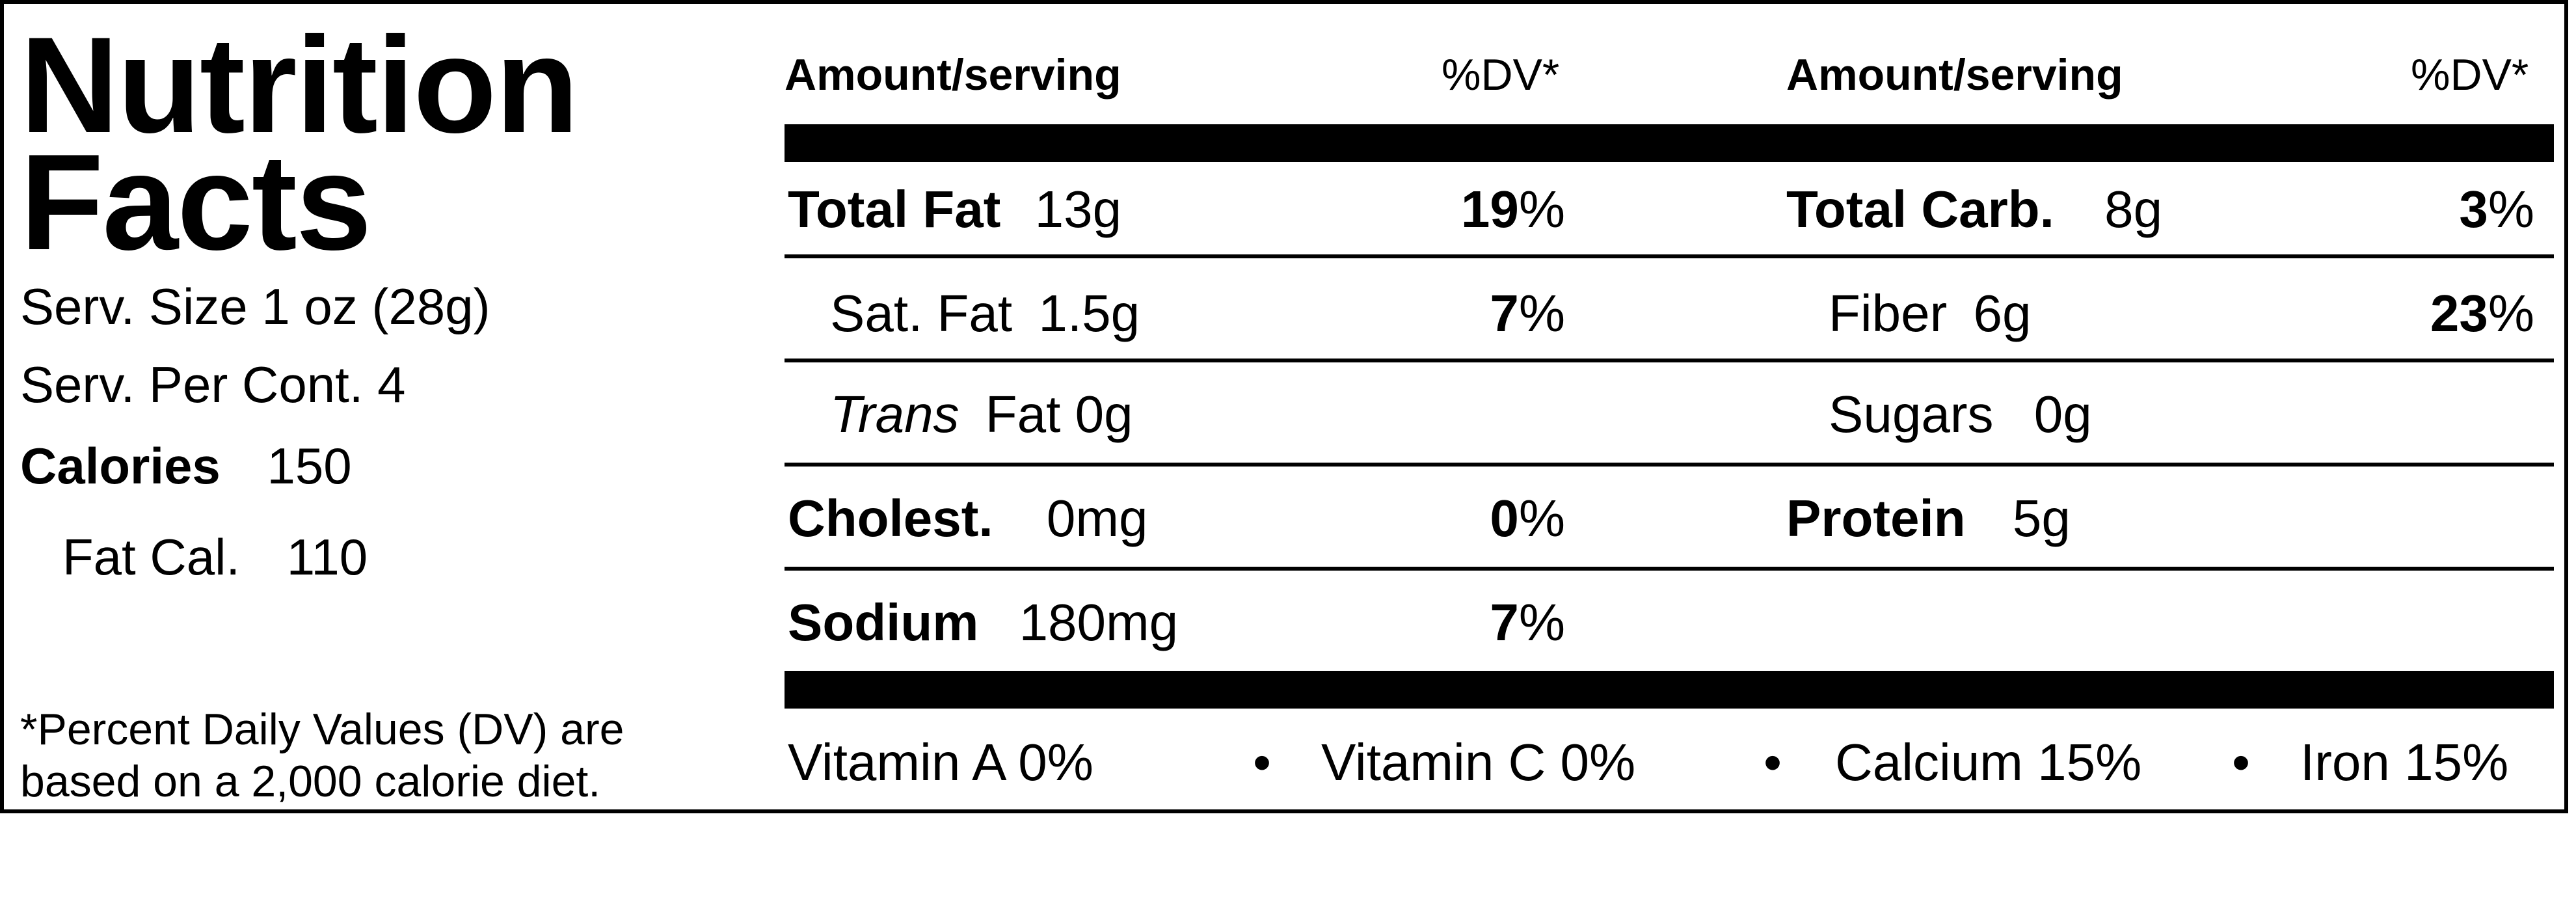  I want to click on header-amount-right: Amount/serving, so click(1954, 75).